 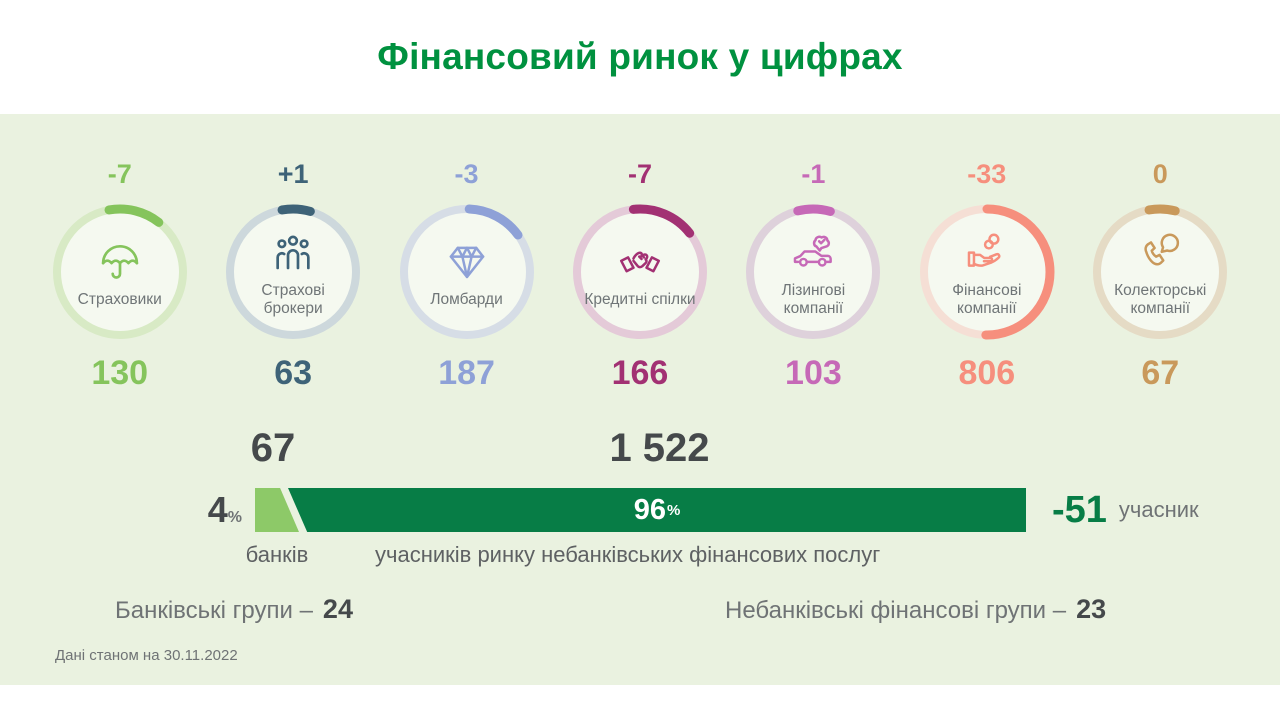 I want to click on category-card-pawnshops: -3 Ломбарди, so click(x=466, y=275).